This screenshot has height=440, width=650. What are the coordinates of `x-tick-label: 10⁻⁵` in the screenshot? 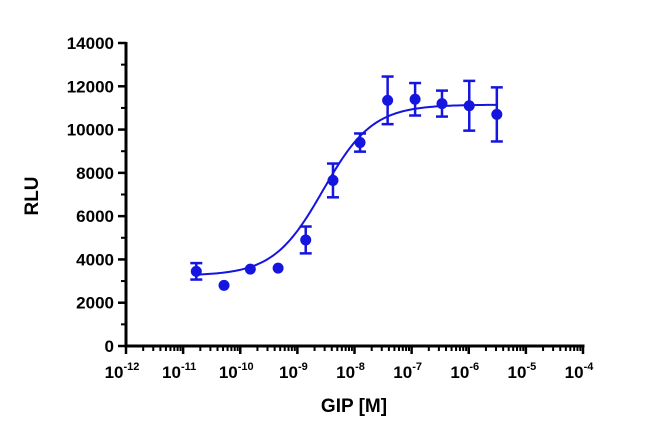 It's located at (522, 371).